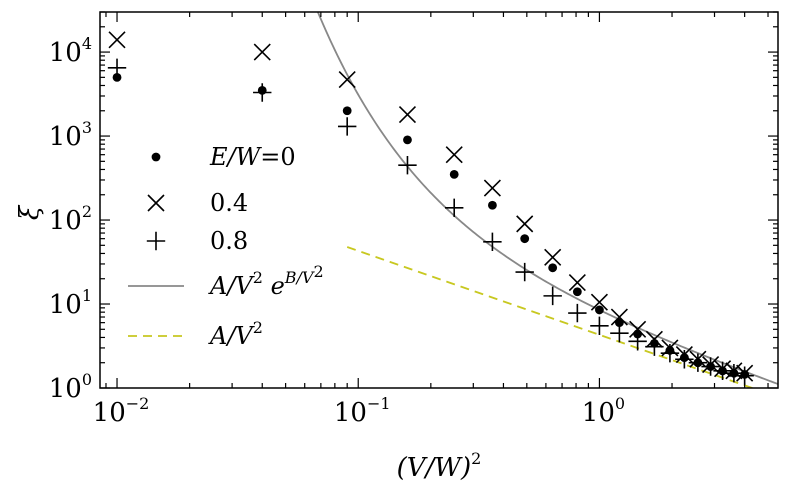  What do you see at coordinates (70, 135) in the screenshot?
I see `y-tick-label: 10³` at bounding box center [70, 135].